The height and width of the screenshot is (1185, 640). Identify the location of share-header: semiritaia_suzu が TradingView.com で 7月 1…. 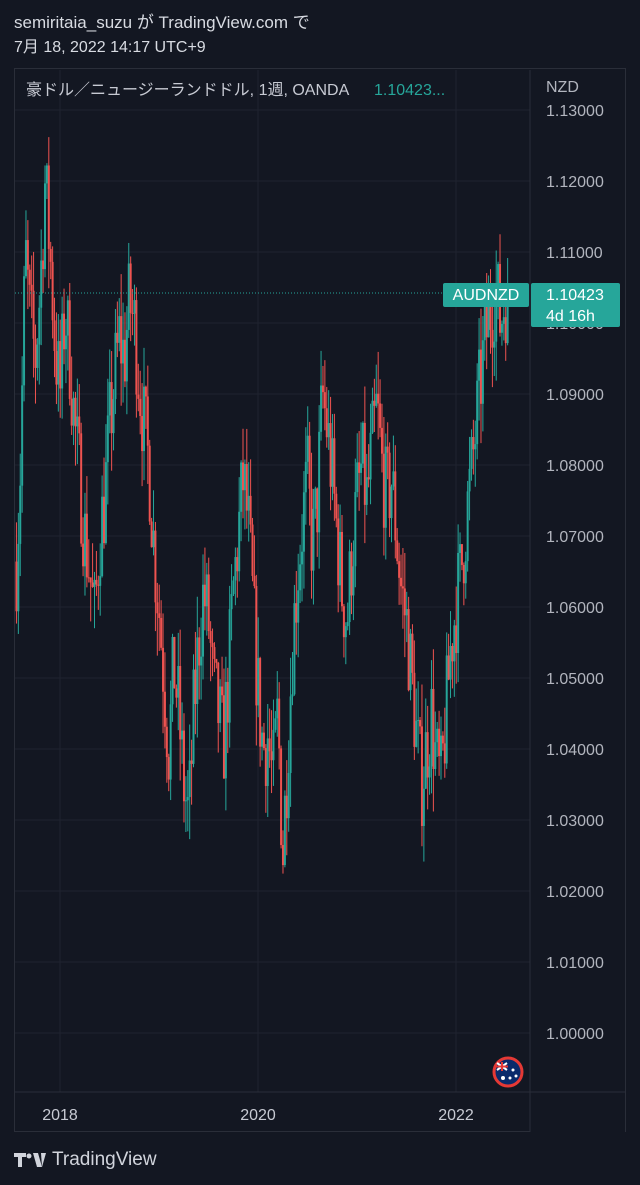
(314, 35).